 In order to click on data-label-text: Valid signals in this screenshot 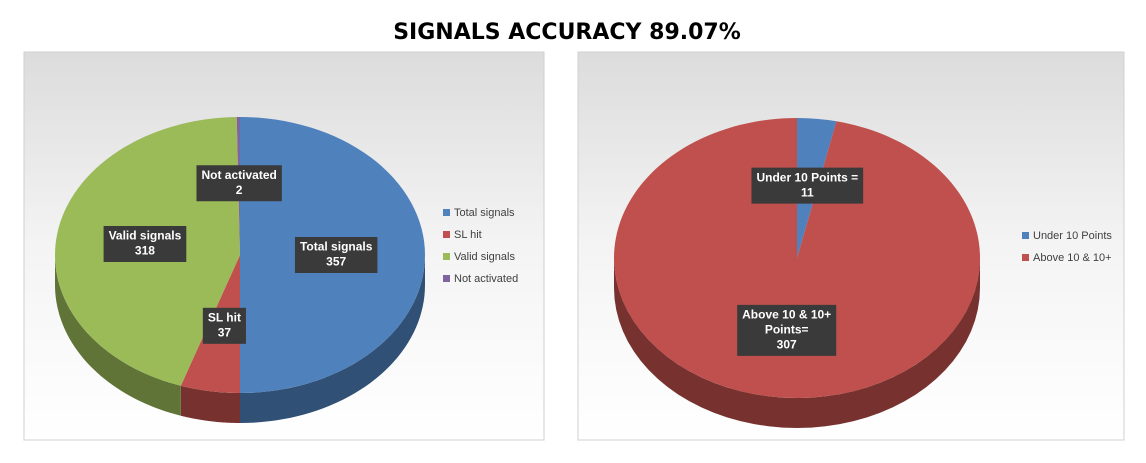, I will do `click(145, 236)`.